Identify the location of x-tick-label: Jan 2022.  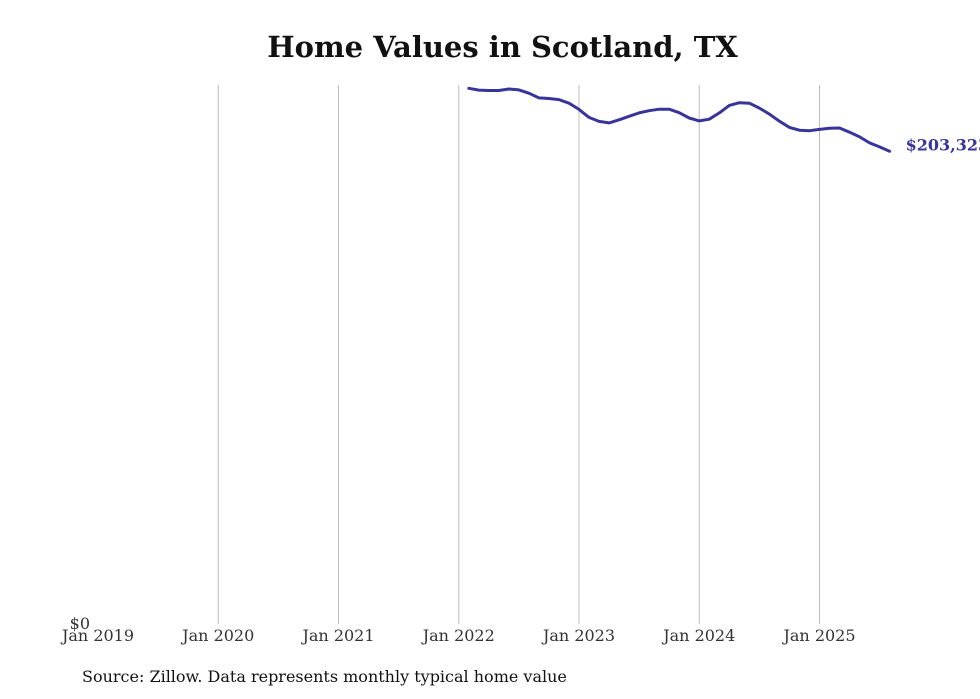
(458, 635).